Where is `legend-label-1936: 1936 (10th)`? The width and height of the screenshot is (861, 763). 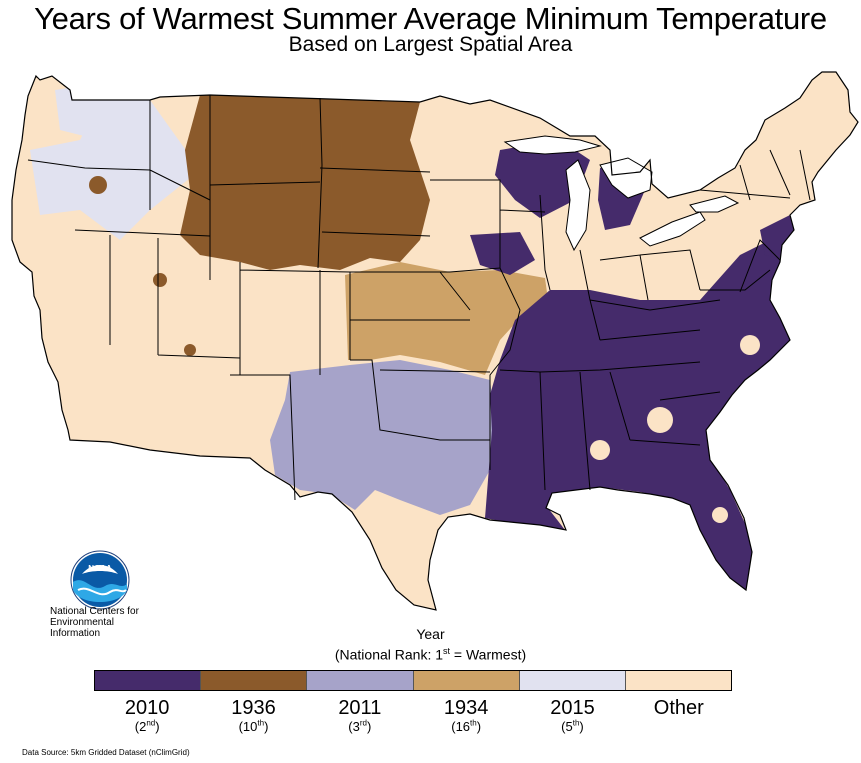 legend-label-1936: 1936 (10th) is located at coordinates (253, 715).